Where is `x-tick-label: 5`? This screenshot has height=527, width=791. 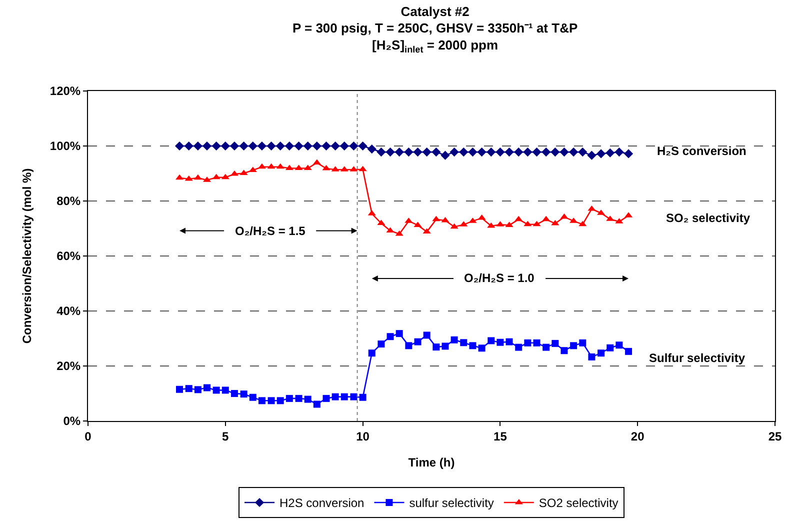 x-tick-label: 5 is located at coordinates (226, 436).